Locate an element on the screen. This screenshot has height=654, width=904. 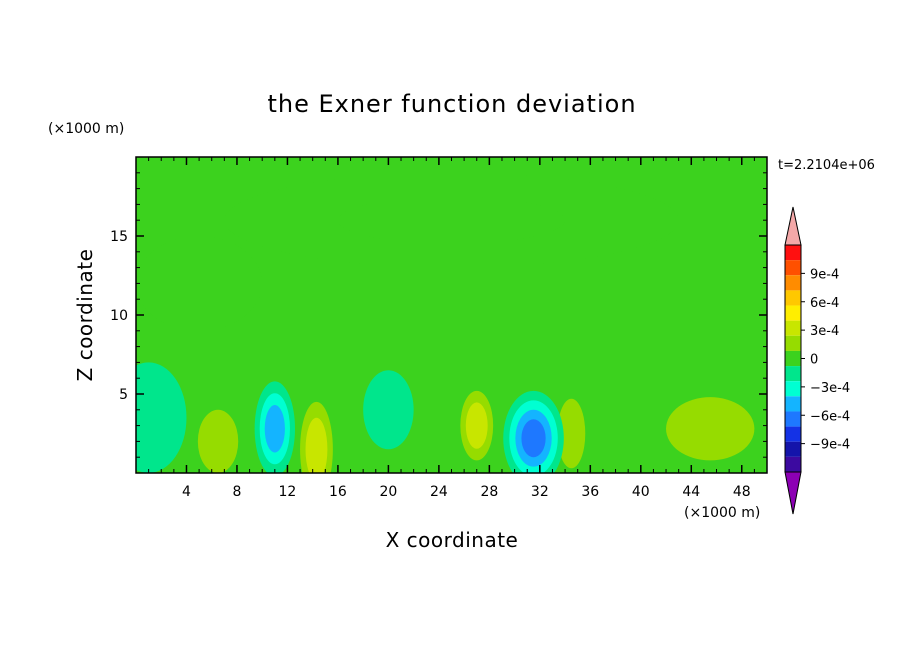
chart-title: the Exner function deviation is located at coordinates (451, 104).